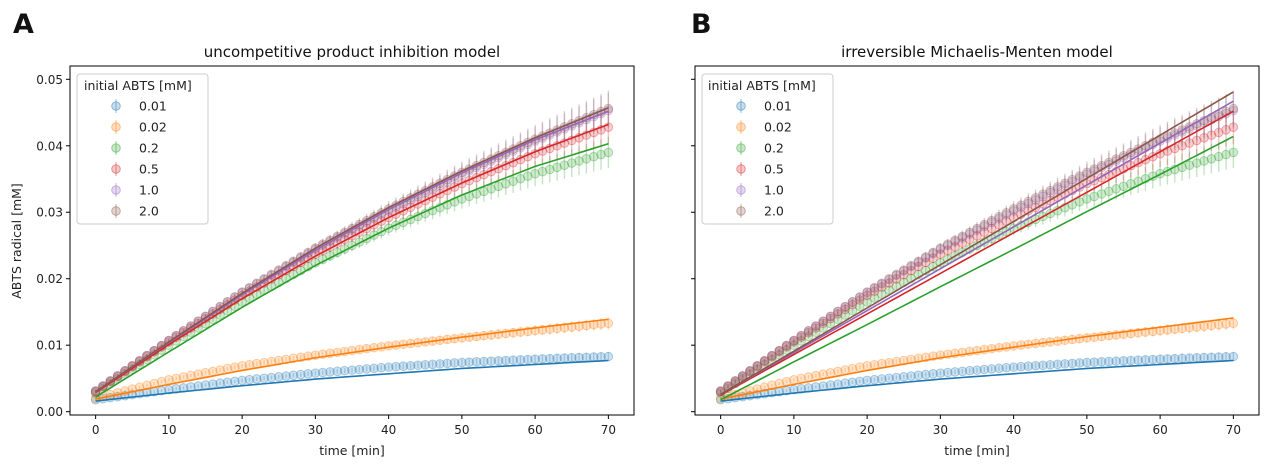 The width and height of the screenshot is (1270, 467). I want to click on legend-frame, so click(767, 149).